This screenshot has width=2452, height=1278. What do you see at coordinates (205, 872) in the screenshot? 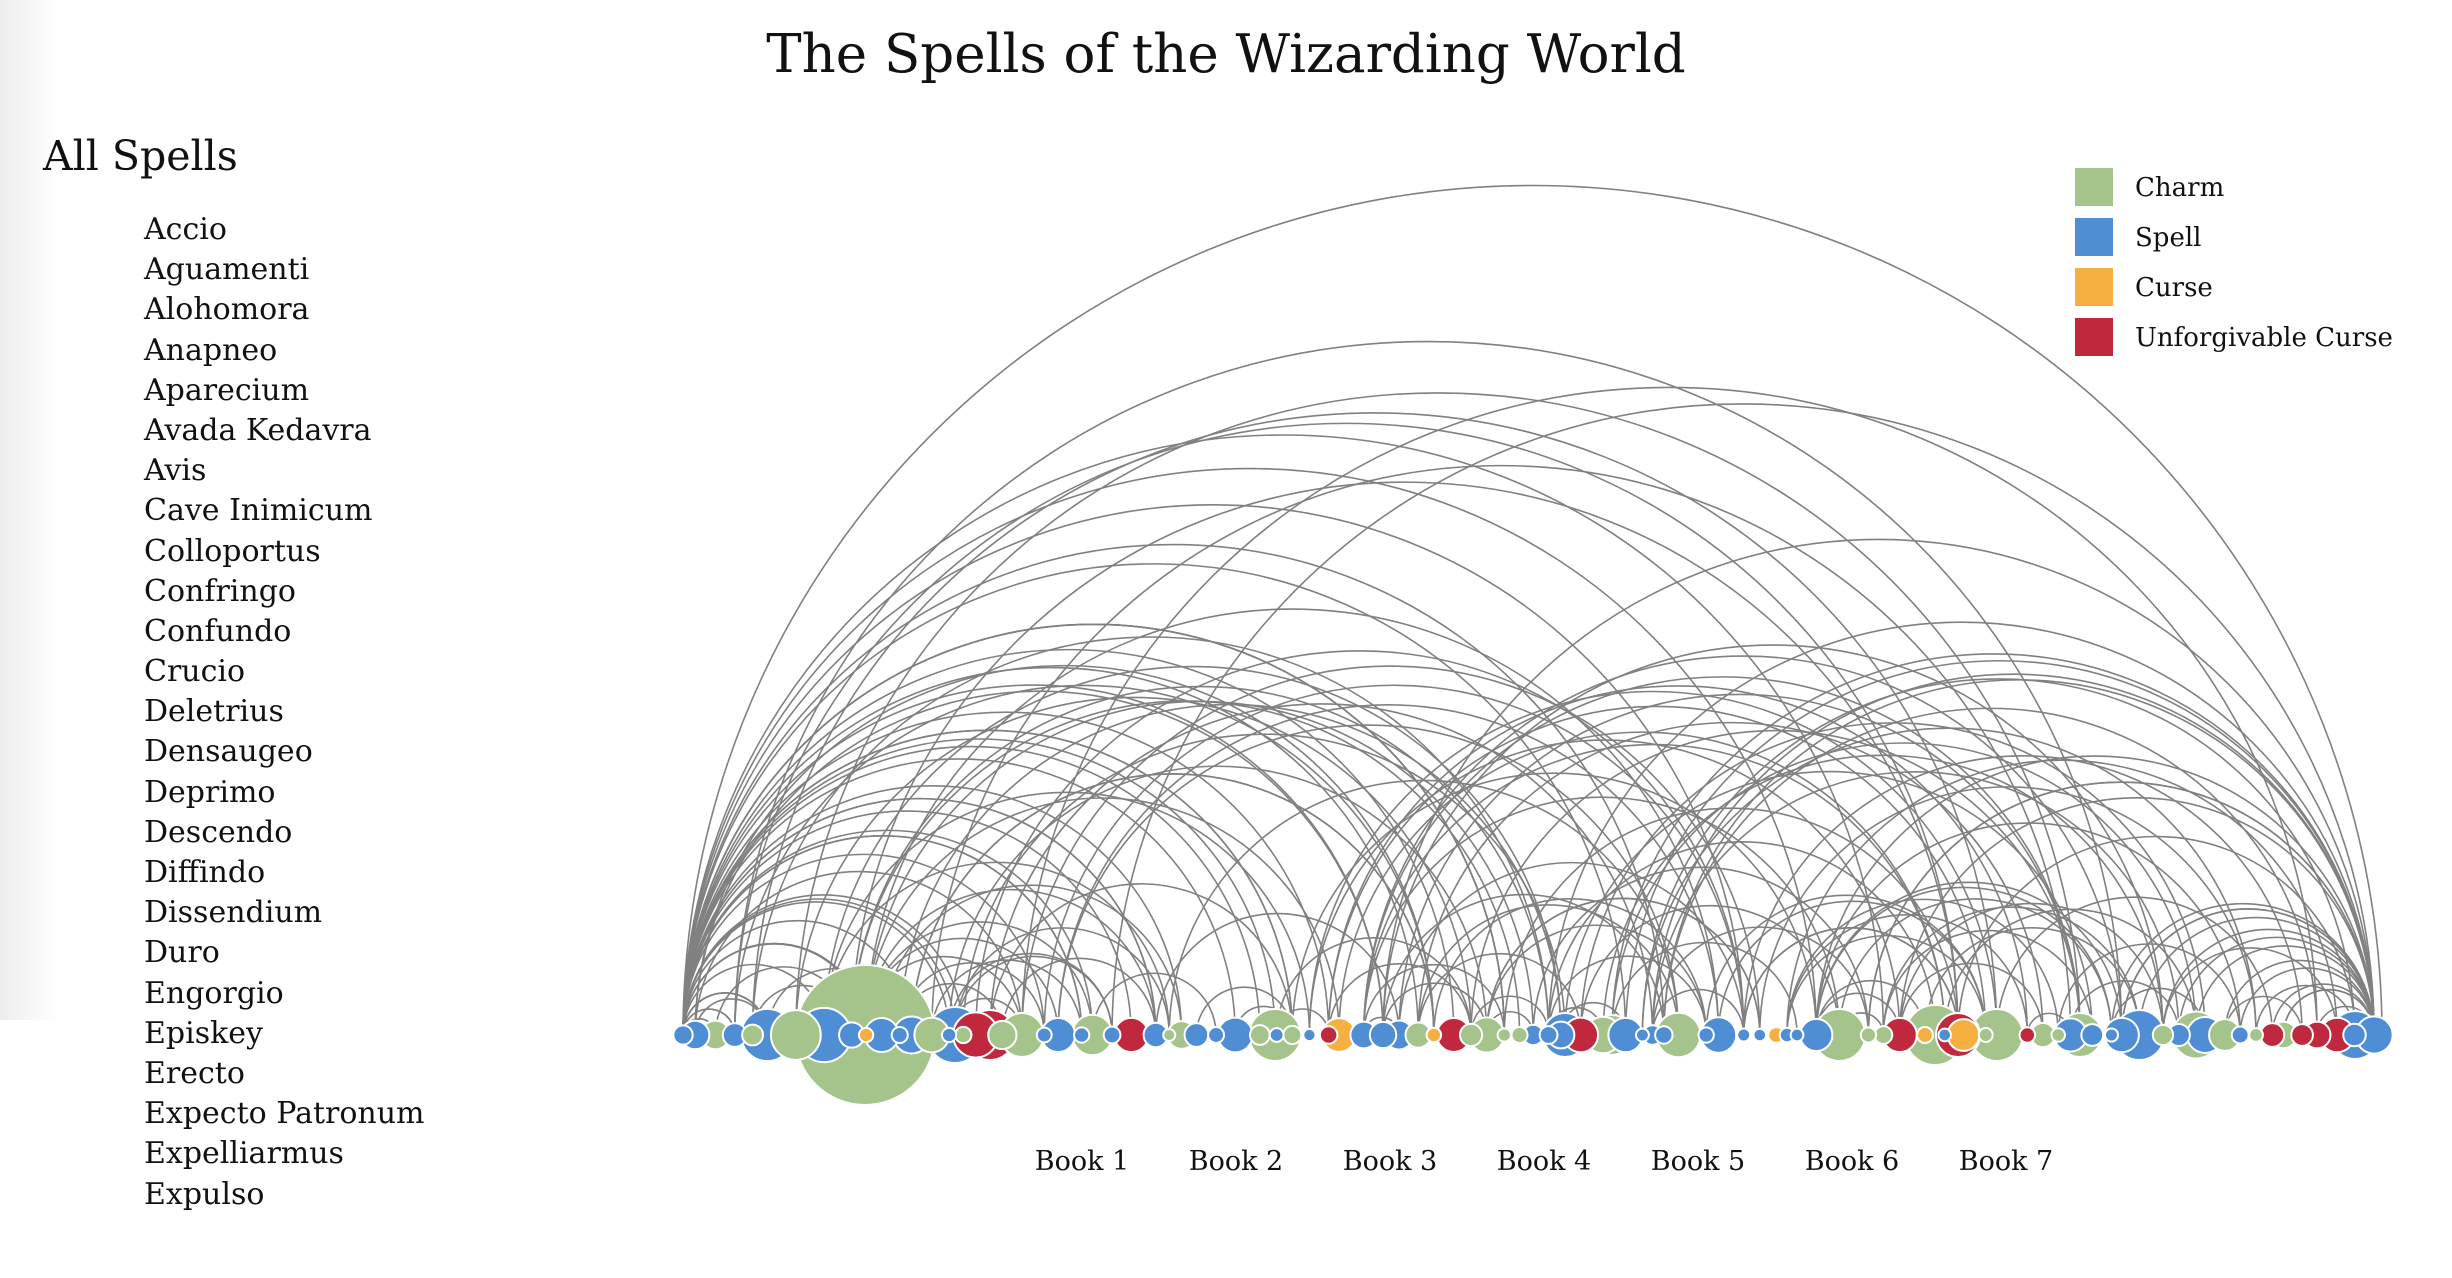
I see `spell-list-item: Diffindo` at bounding box center [205, 872].